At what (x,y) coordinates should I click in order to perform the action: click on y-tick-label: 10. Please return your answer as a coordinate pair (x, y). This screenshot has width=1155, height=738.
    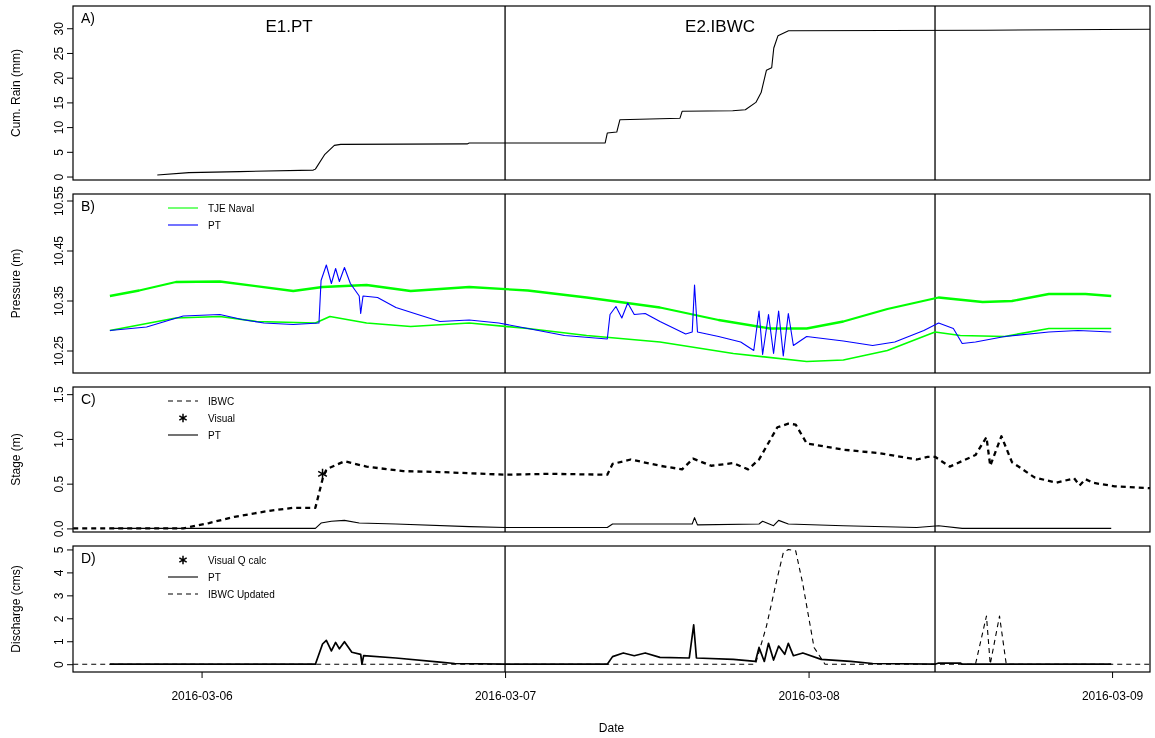
    Looking at the image, I should click on (59, 127).